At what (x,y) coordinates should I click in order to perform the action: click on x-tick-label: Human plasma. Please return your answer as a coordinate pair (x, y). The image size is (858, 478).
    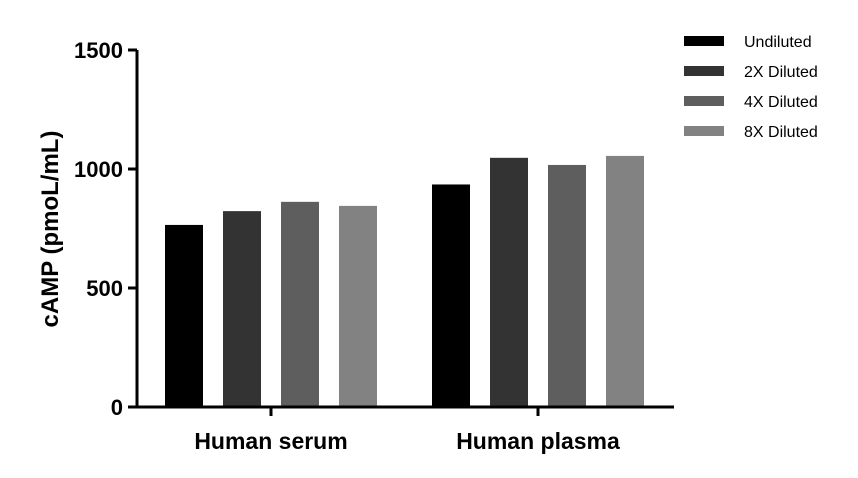
    Looking at the image, I should click on (538, 441).